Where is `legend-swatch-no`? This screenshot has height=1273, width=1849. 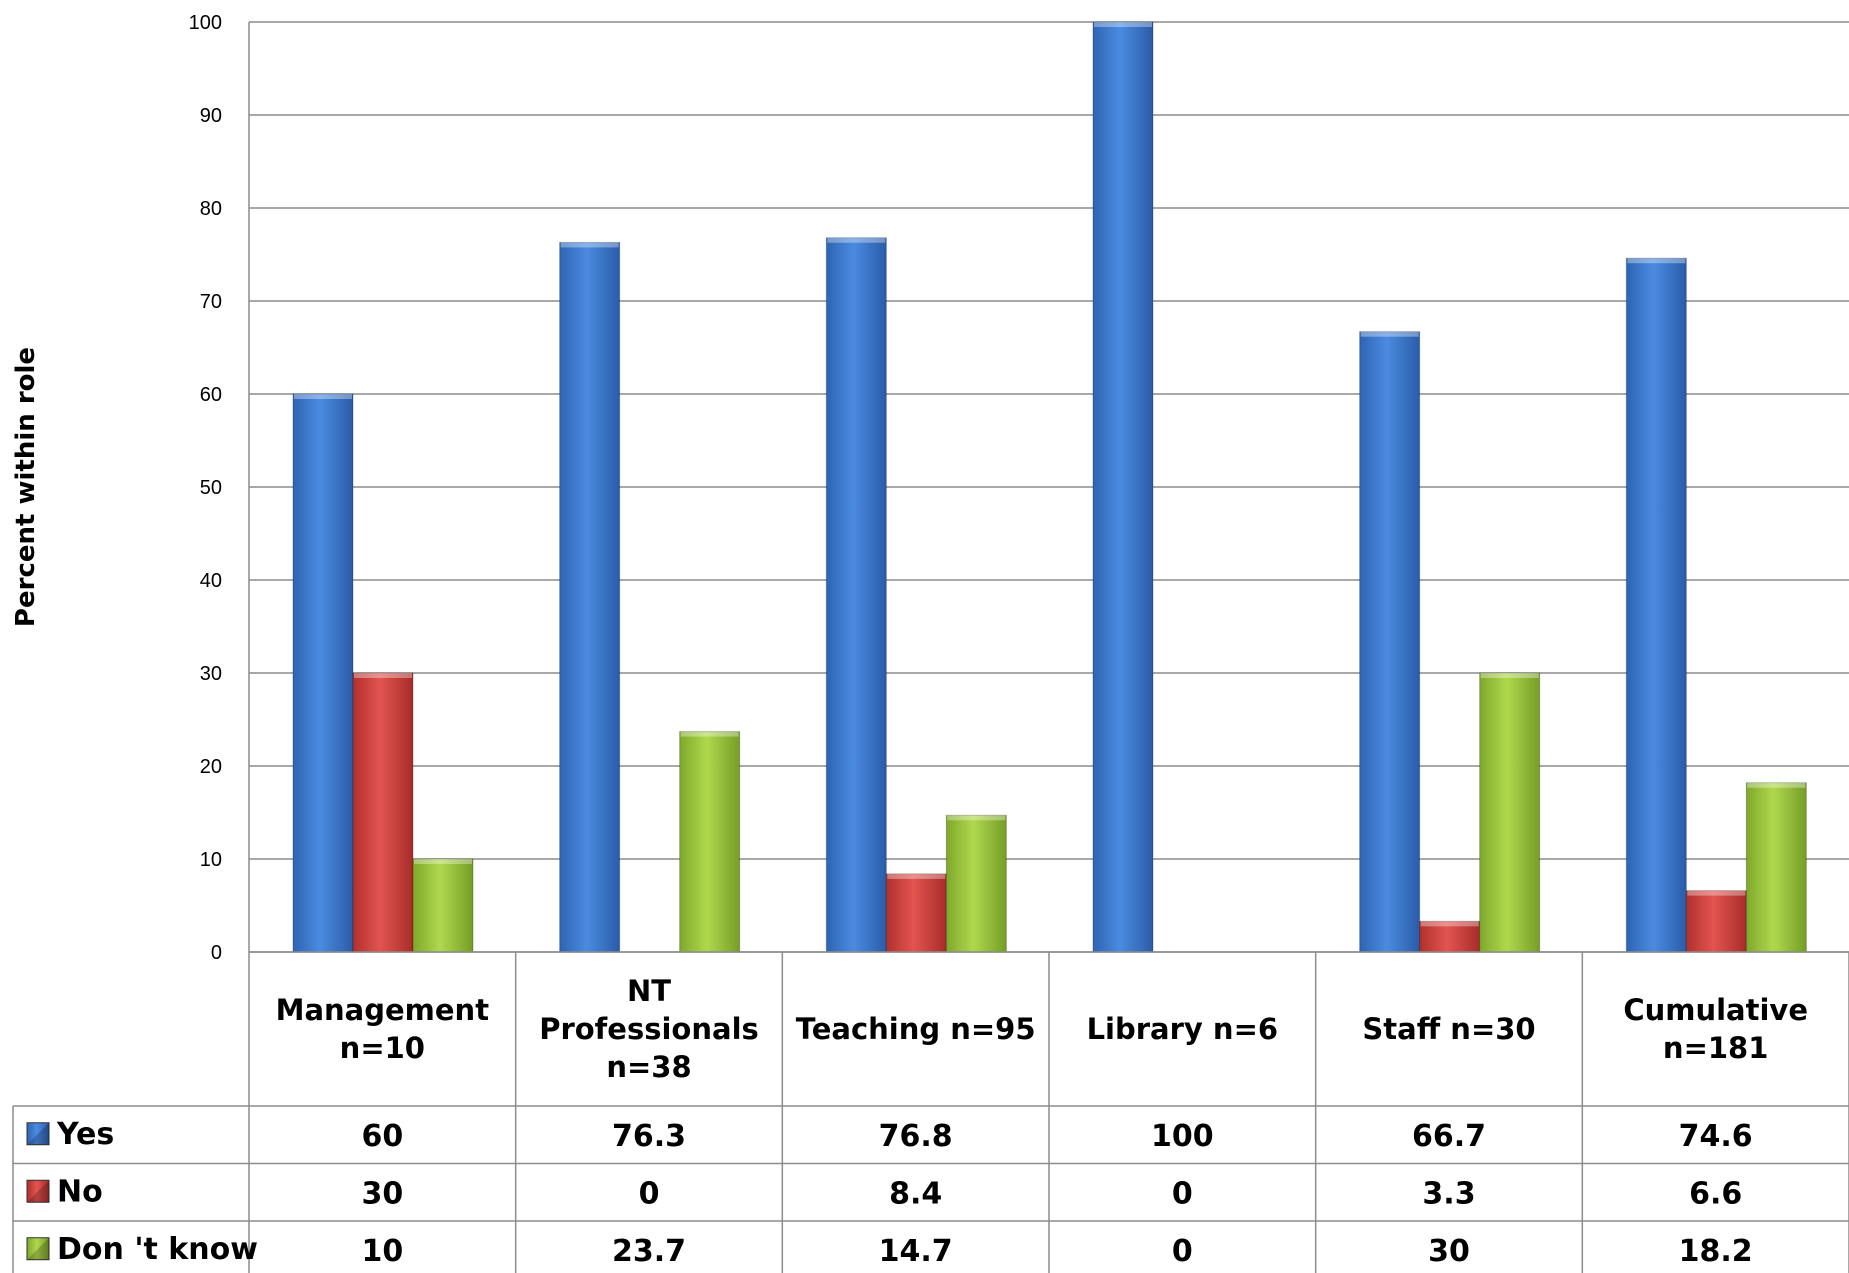
legend-swatch-no is located at coordinates (38, 1191).